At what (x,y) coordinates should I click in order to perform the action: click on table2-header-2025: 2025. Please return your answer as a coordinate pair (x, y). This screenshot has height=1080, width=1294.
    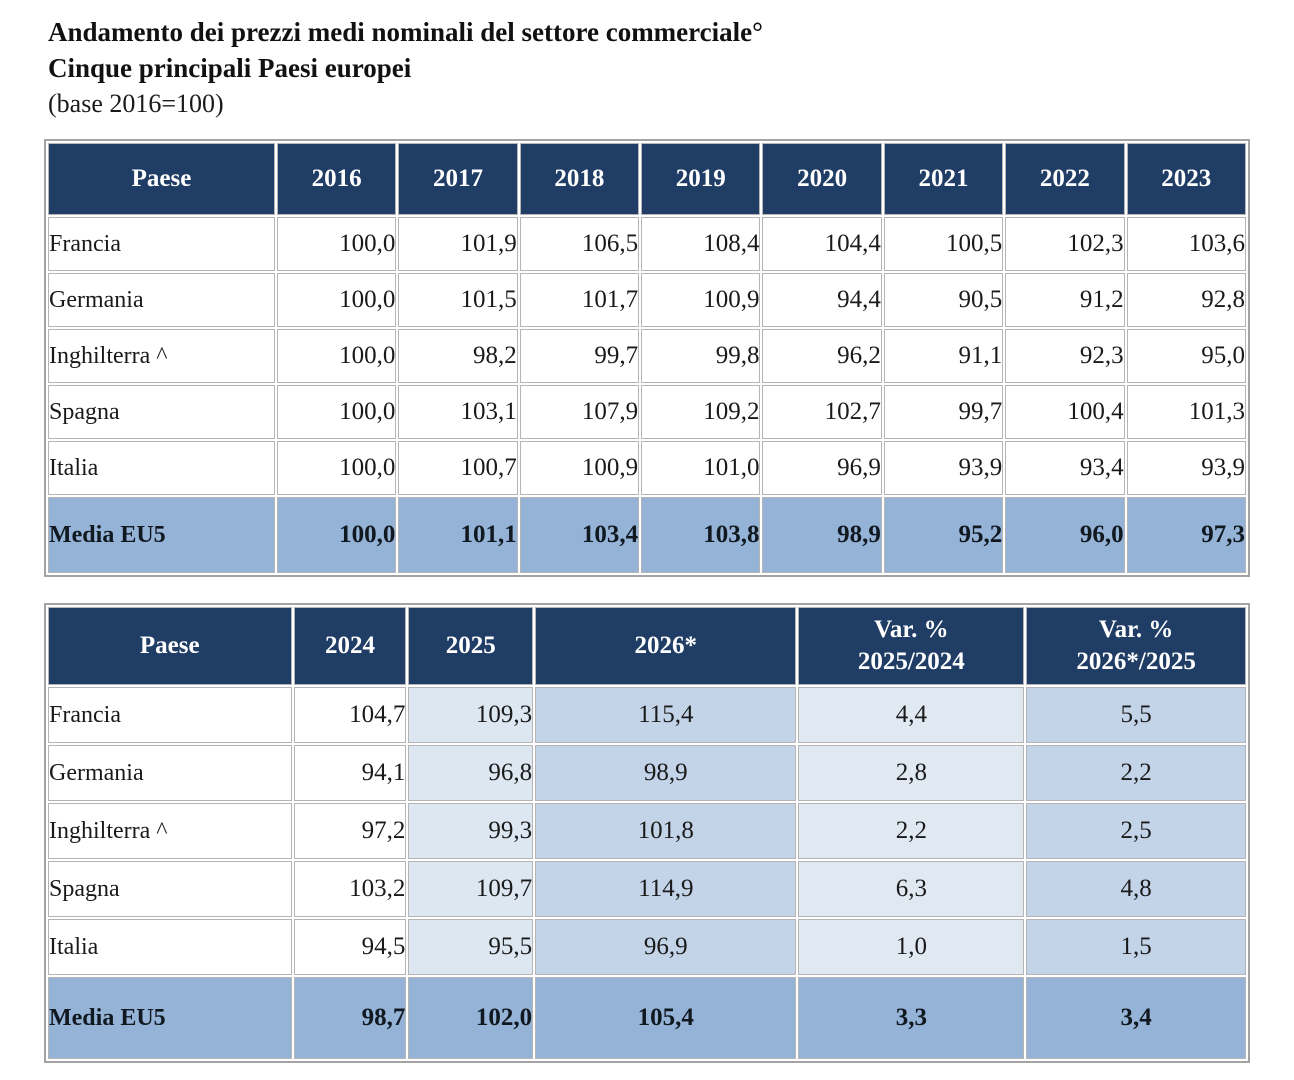
    Looking at the image, I should click on (471, 646).